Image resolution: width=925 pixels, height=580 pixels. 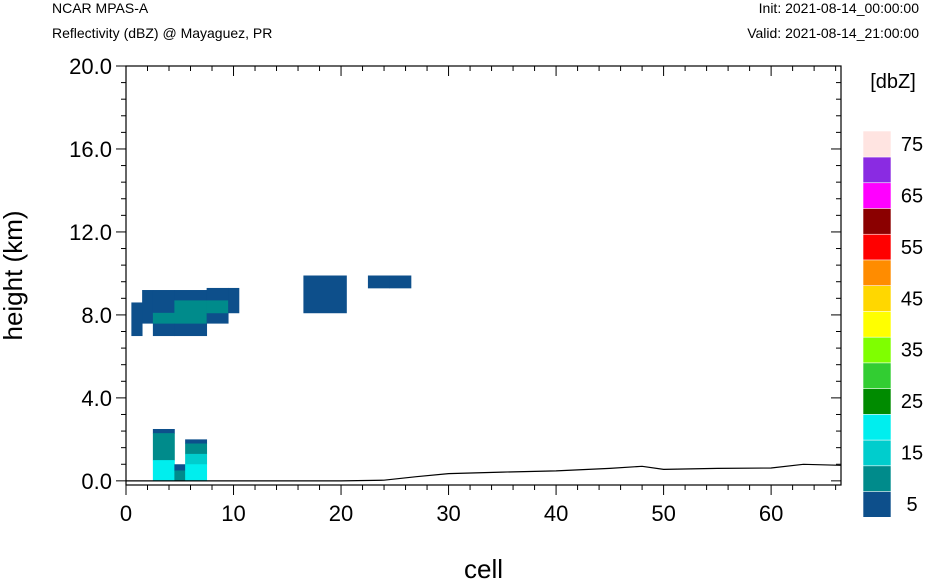 I want to click on x-tick-labels: 0 10 20 30 40 50 60, so click(x=451, y=513).